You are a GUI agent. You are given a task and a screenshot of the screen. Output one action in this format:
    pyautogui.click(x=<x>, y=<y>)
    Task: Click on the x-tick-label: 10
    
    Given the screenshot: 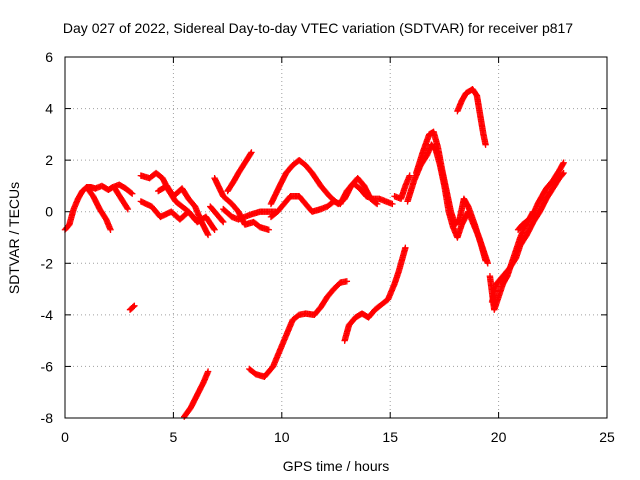 What is the action you would take?
    pyautogui.click(x=282, y=437)
    